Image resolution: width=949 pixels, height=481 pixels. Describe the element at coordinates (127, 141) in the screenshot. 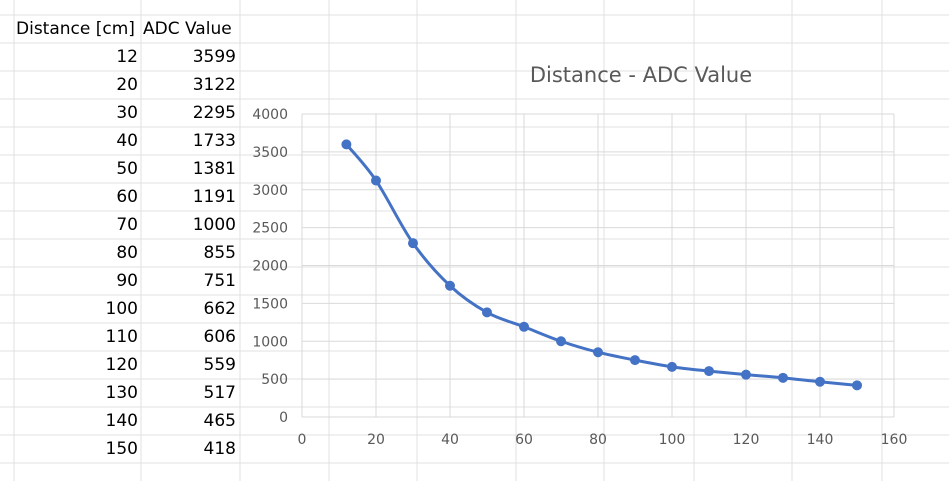

I see `cell-distance: 40` at that location.